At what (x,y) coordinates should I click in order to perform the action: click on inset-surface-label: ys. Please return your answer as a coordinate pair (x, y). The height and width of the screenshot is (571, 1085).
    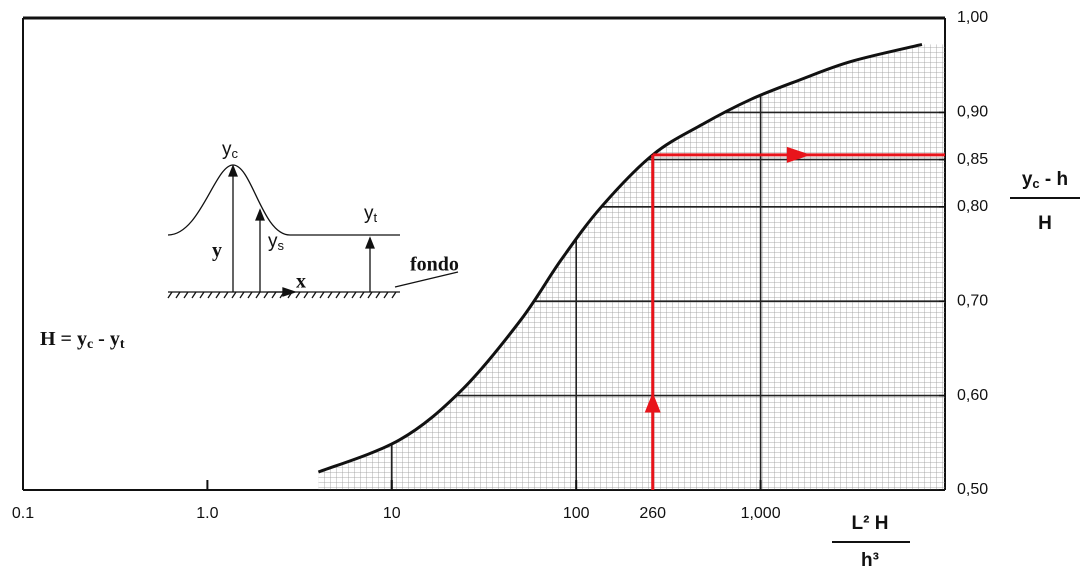
    Looking at the image, I should click on (276, 242).